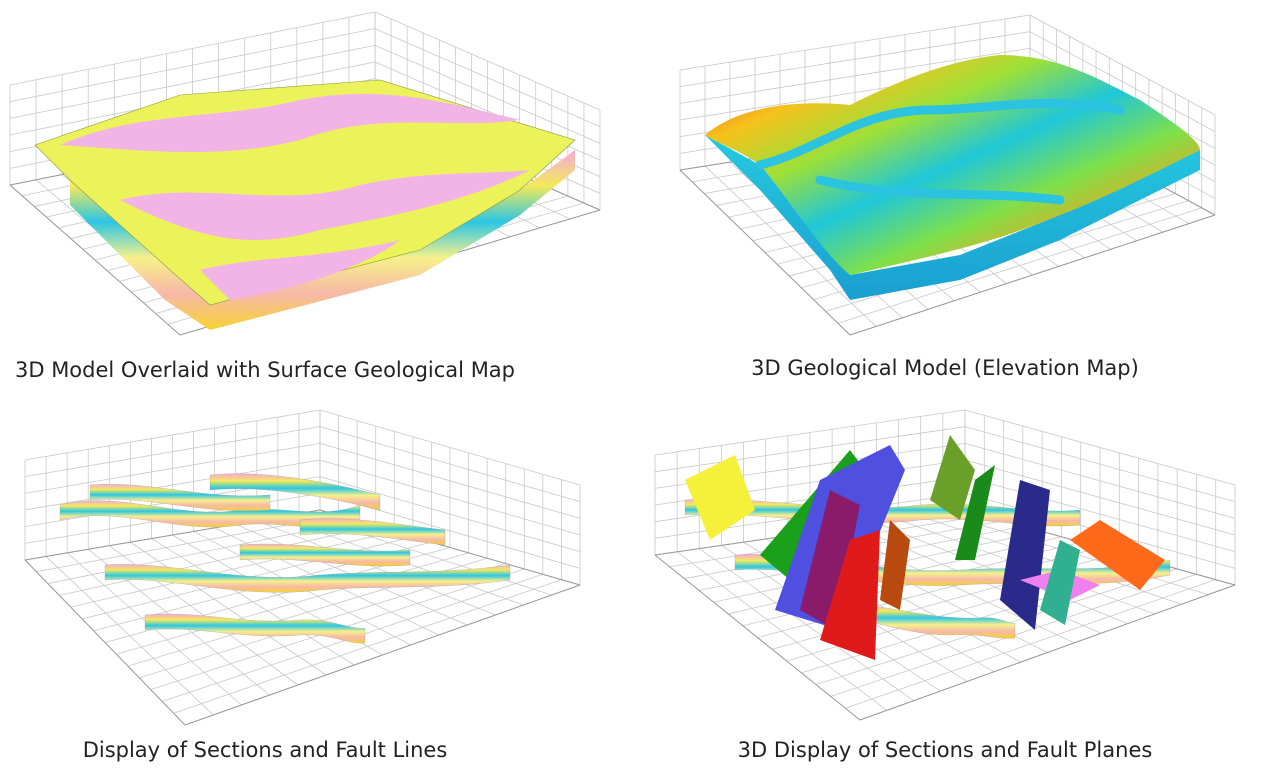  Describe the element at coordinates (945, 750) in the screenshot. I see `caption: 3D Display of Sections and Fault Planes` at that location.